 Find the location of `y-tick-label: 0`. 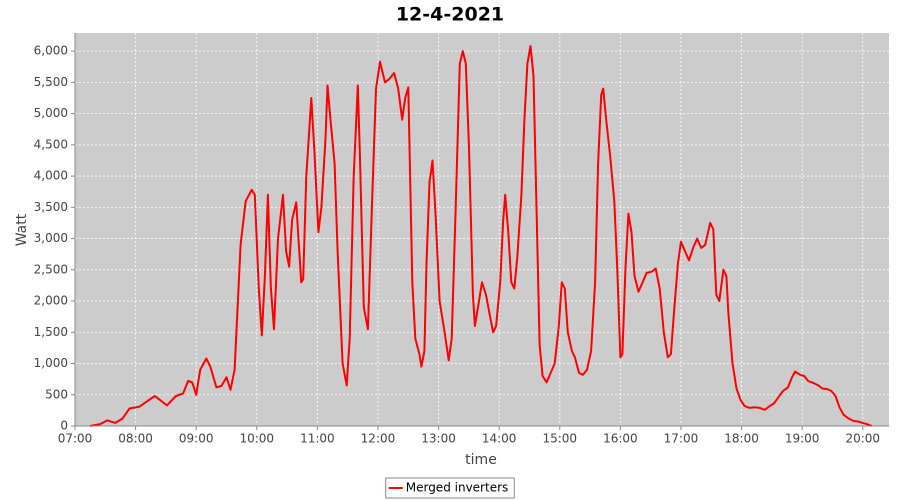

y-tick-label: 0 is located at coordinates (64, 426).